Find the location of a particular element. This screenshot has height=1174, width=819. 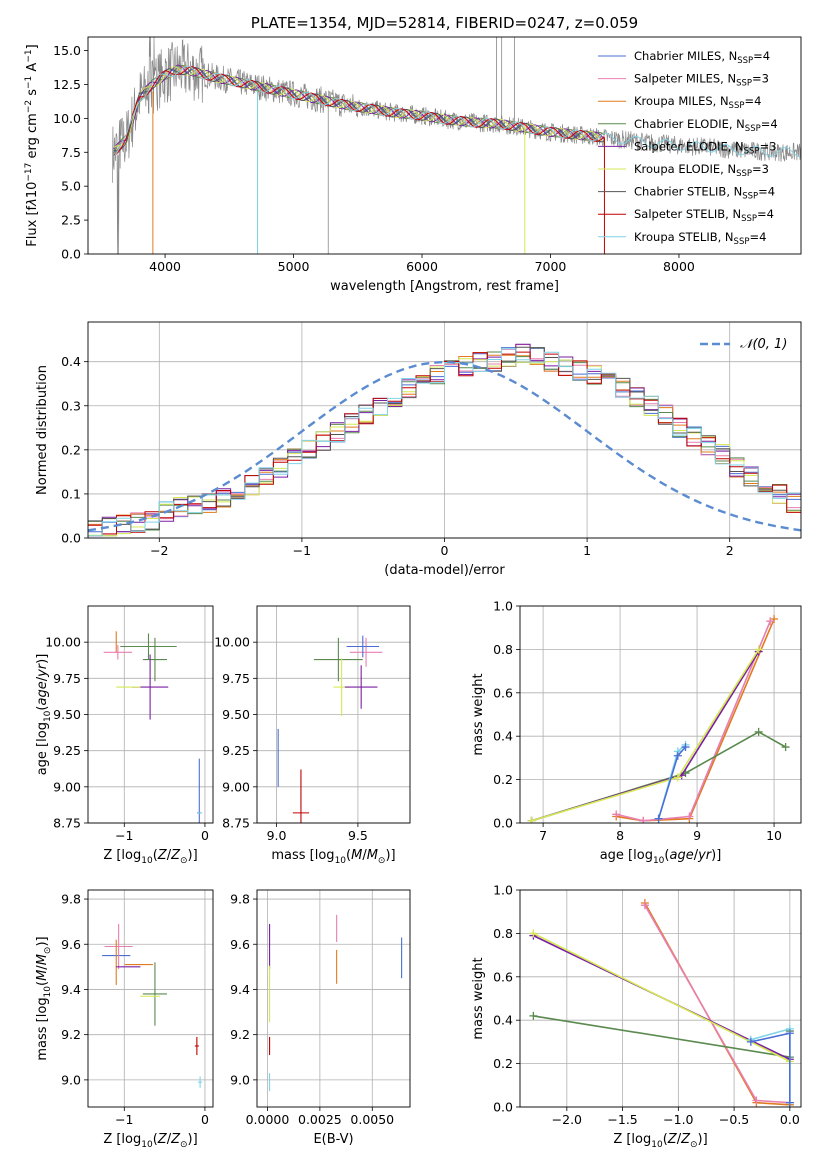

y-tick-label: 9.0 is located at coordinates (71, 1079).